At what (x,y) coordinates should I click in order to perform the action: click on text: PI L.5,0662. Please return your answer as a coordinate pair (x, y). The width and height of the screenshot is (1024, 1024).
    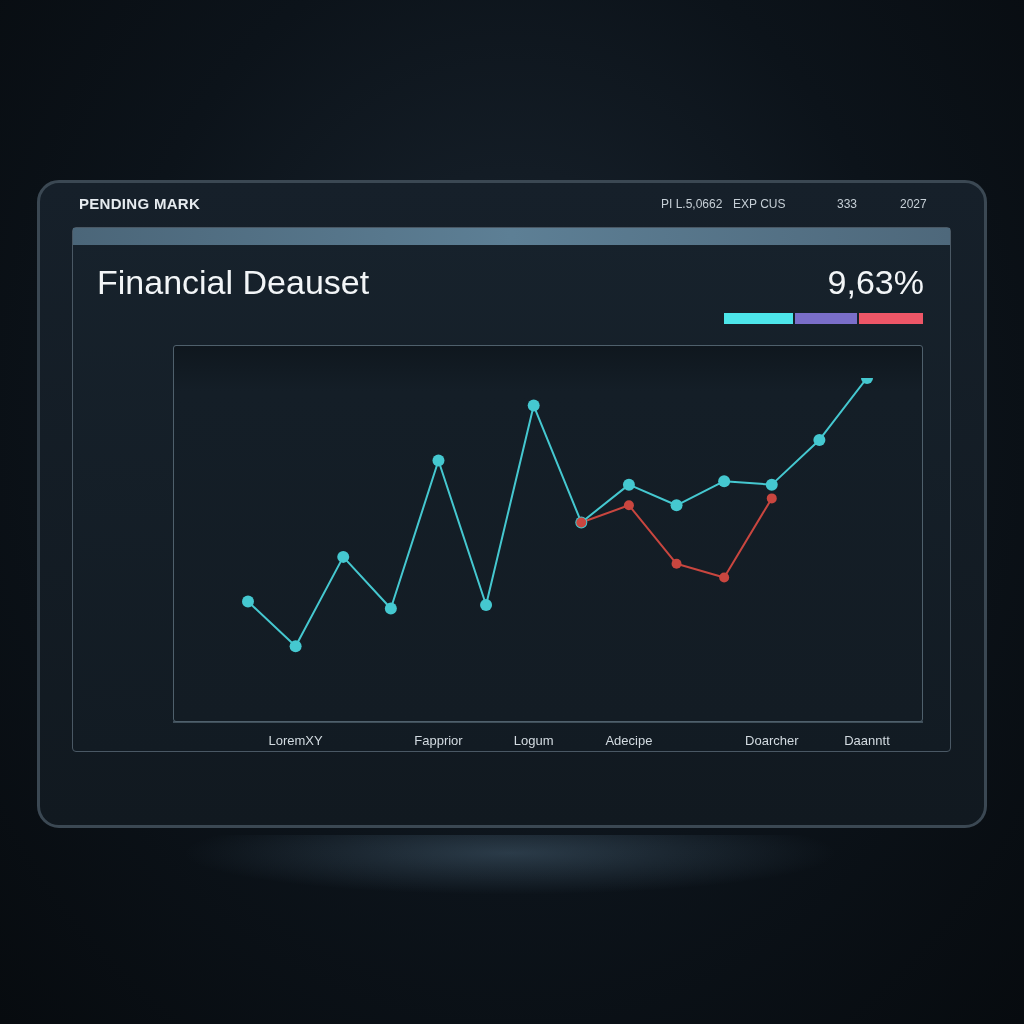
    Looking at the image, I should click on (692, 204).